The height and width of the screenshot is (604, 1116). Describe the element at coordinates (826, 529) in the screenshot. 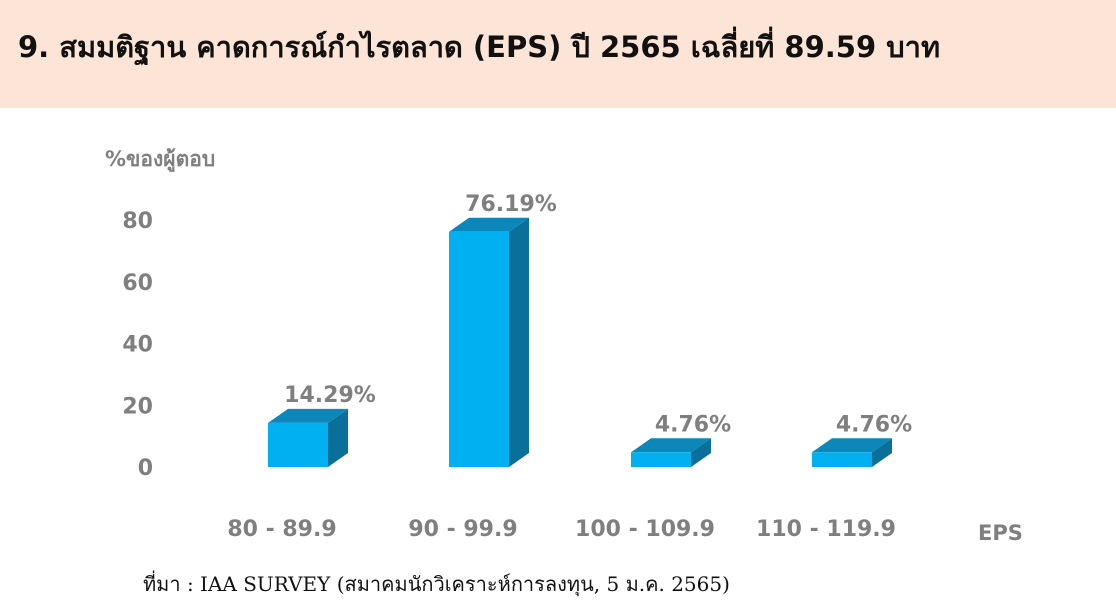

I see `x-tick-label: 110 - 119.9` at that location.